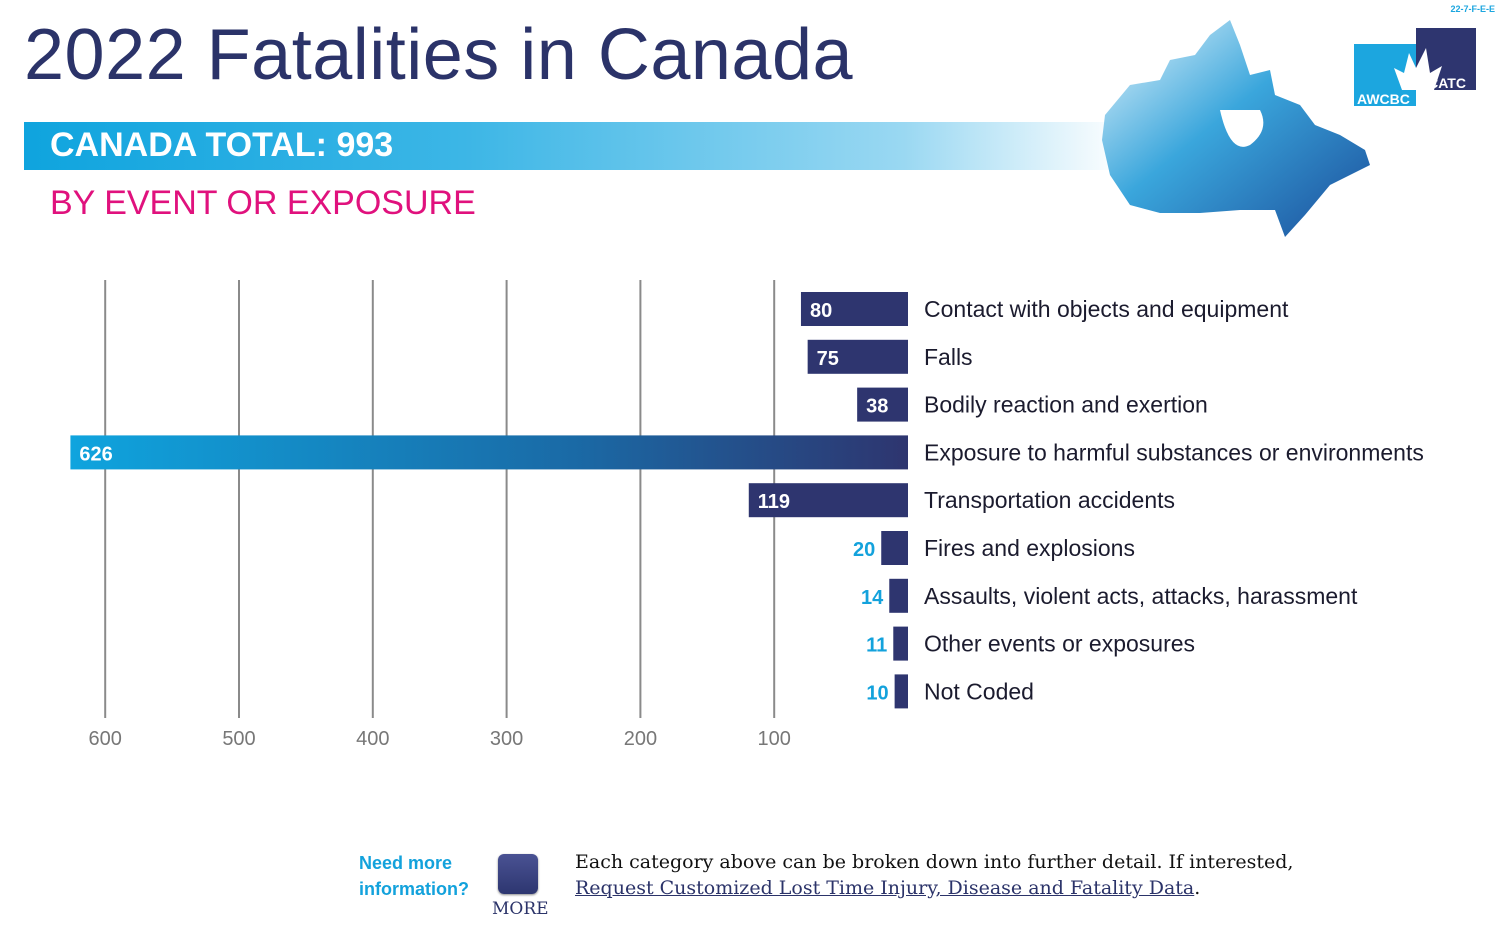  I want to click on bar-value-label: 11, so click(876, 646).